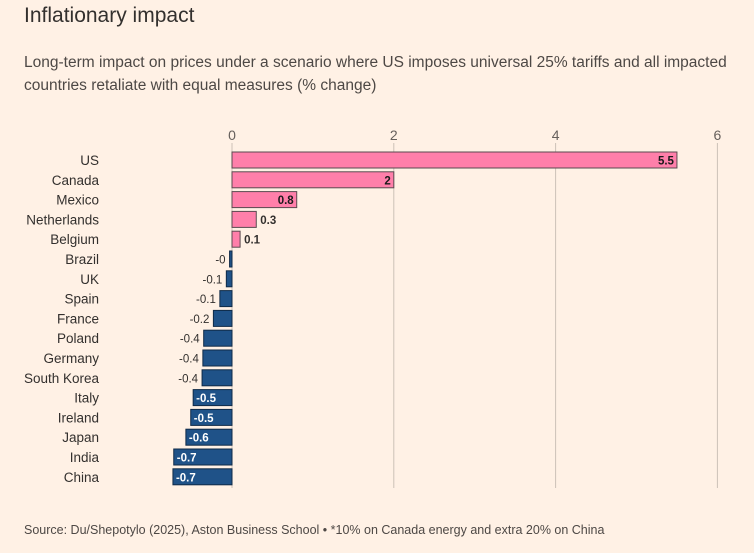 Image resolution: width=754 pixels, height=553 pixels. I want to click on category-label: India, so click(85, 457).